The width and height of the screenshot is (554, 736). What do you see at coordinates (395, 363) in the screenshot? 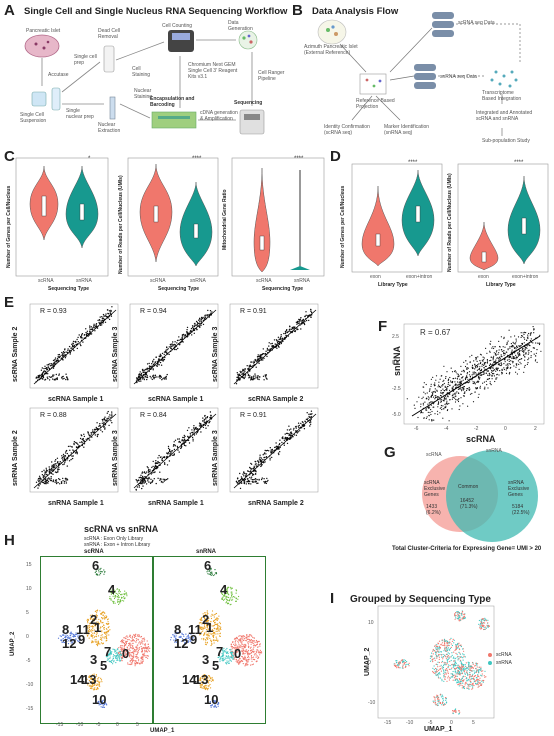
I see `f-ytick: 0.0` at bounding box center [395, 363].